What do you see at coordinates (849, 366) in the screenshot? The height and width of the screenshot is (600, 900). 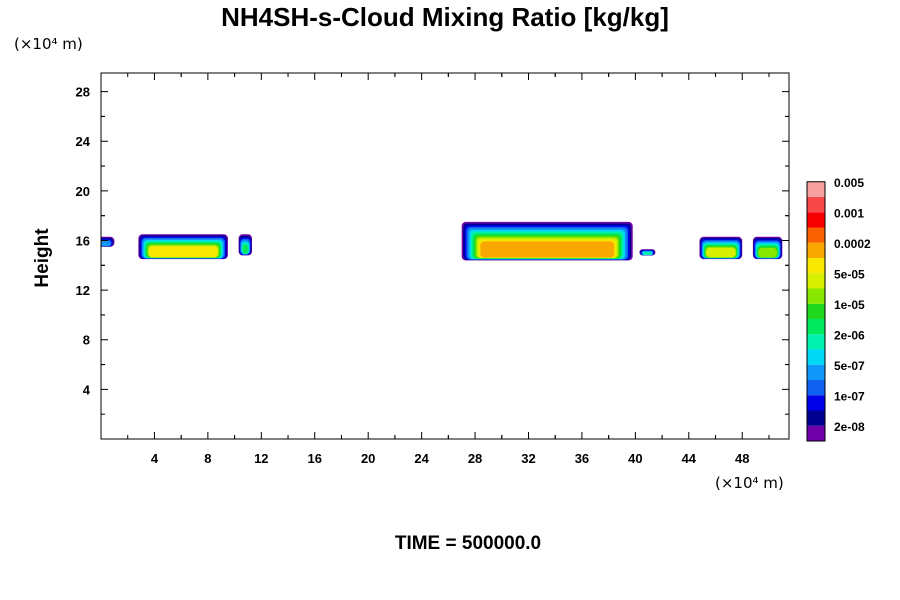 I see `colorbar-label: 5e-07` at bounding box center [849, 366].